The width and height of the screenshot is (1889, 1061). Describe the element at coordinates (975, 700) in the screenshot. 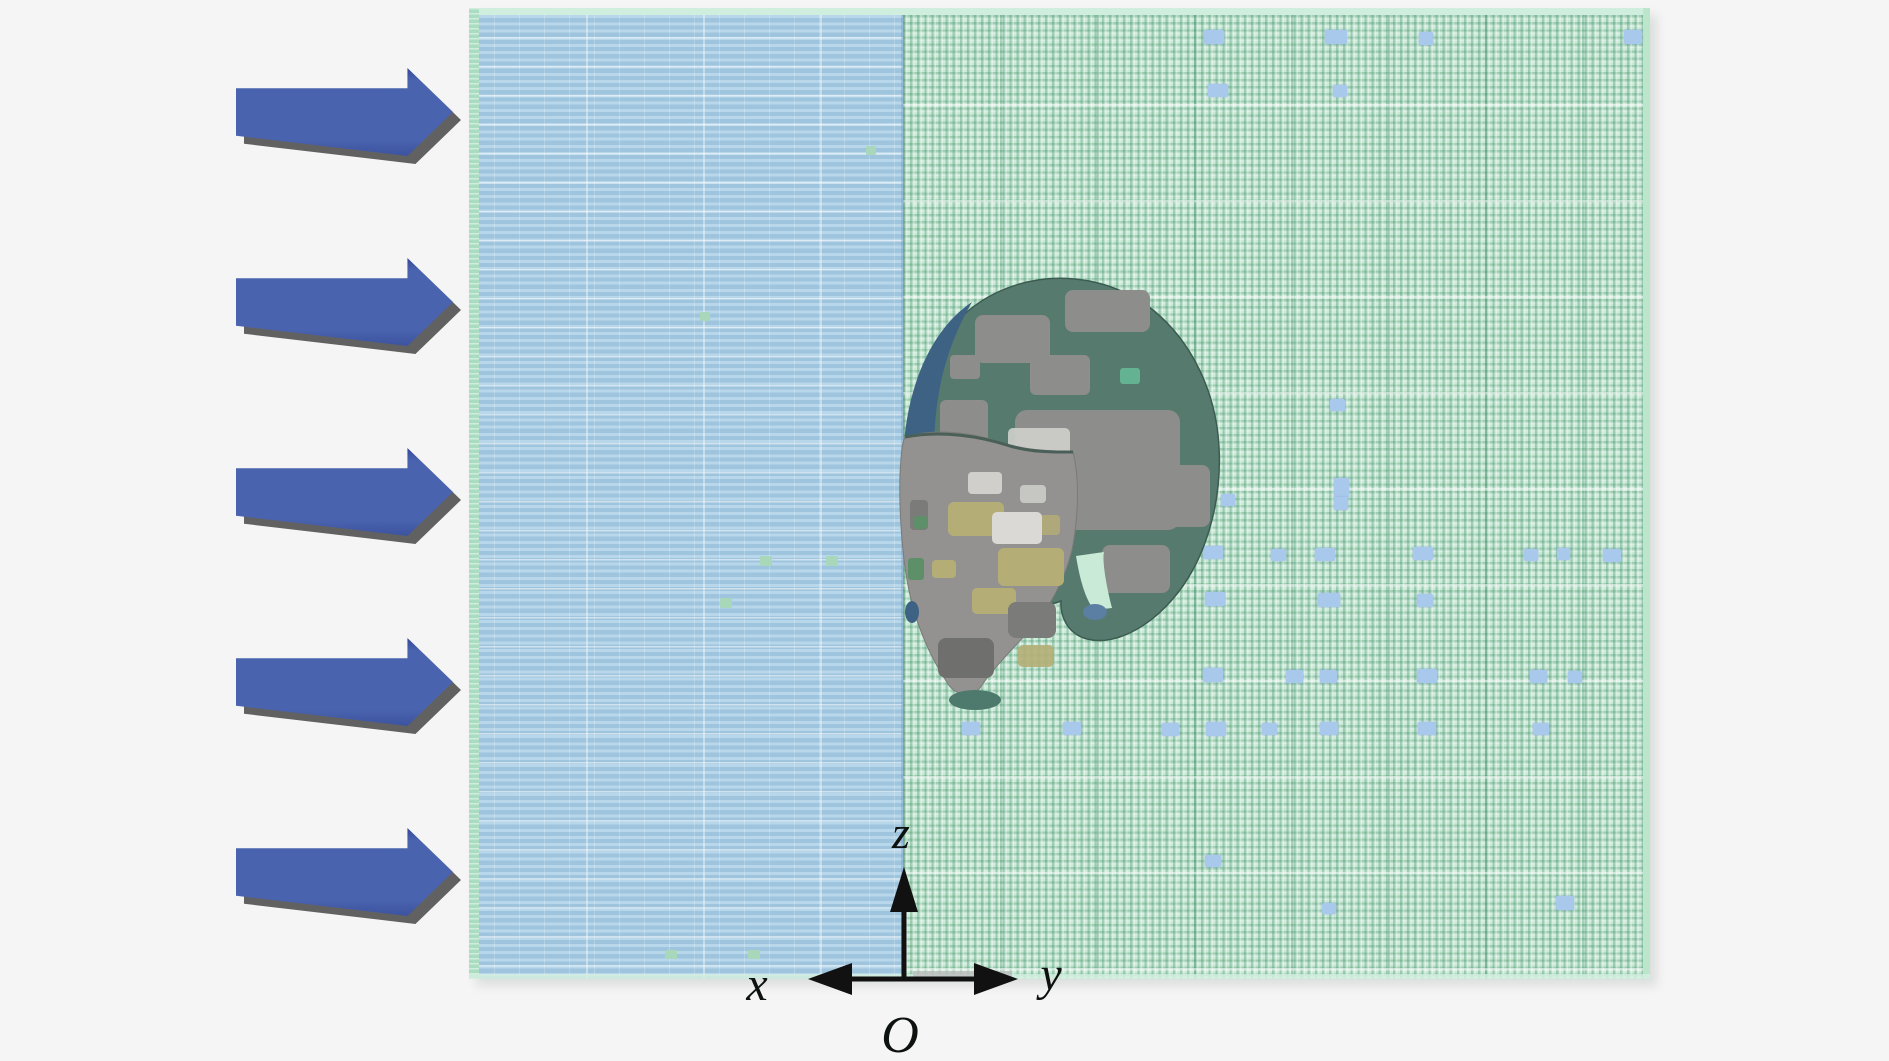

I see `chin-shadow` at that location.